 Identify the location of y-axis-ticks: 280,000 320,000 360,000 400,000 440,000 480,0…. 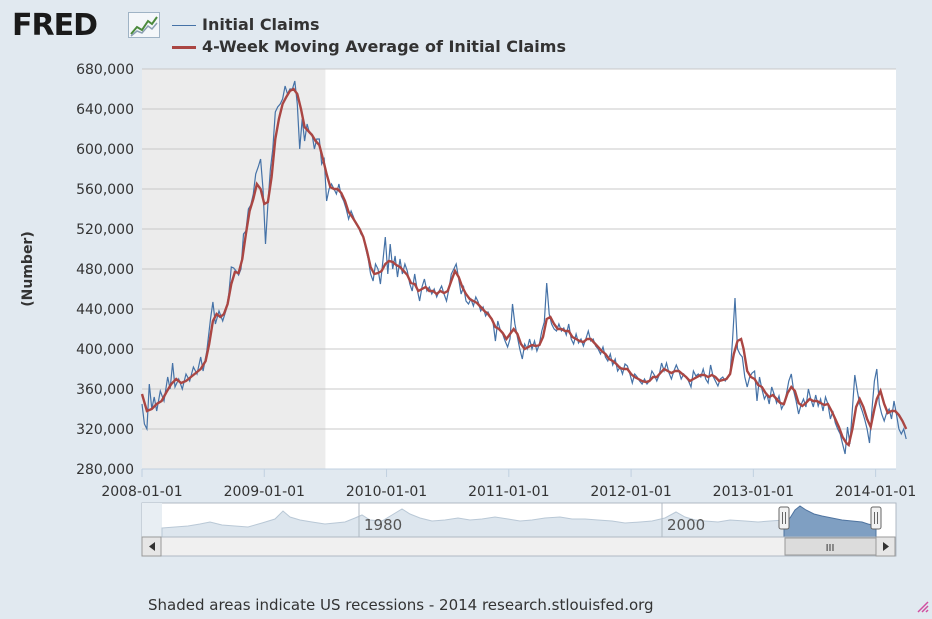
(105, 270).